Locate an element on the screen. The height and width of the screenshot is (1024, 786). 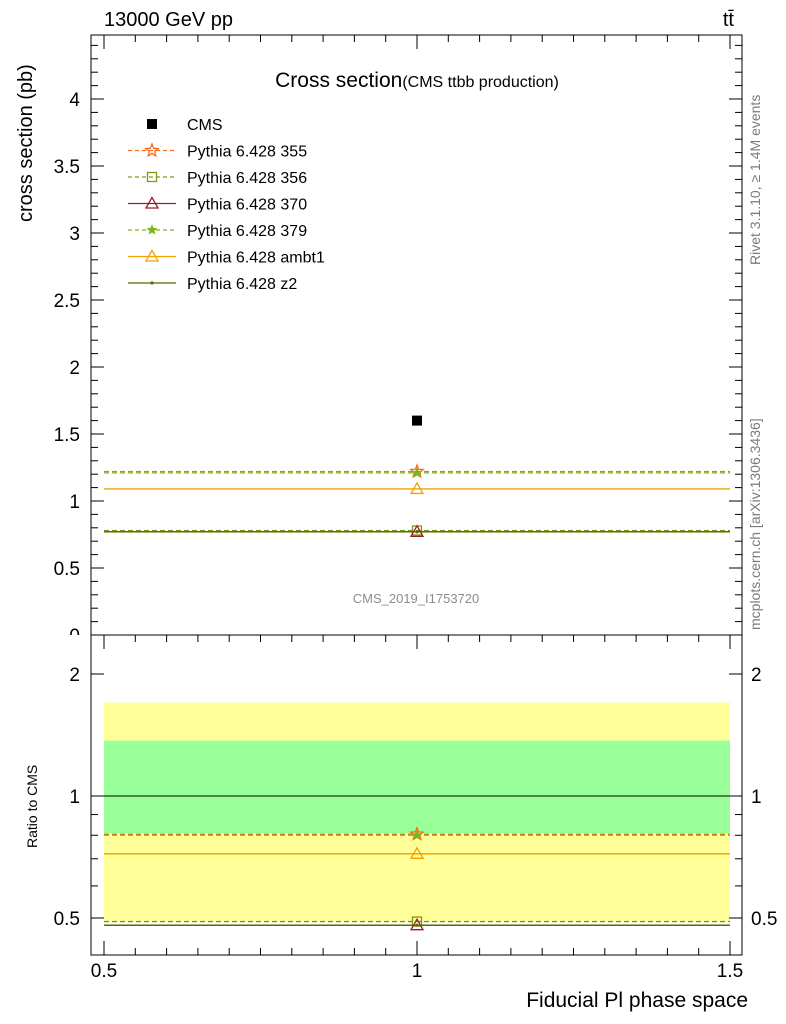
y-tick-label: 1.5 is located at coordinates (67, 435).